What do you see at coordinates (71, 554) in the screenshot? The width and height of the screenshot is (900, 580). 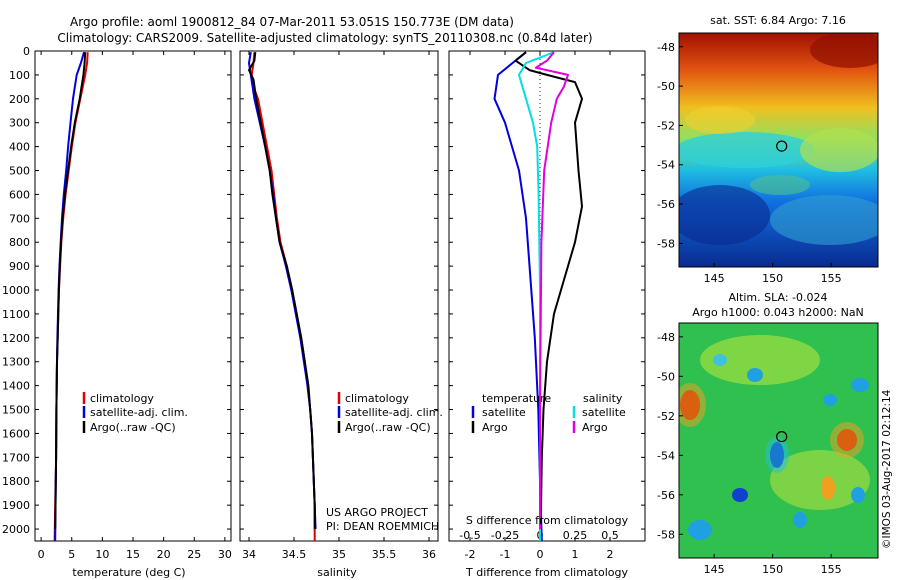 I see `x-tick-label: 5` at bounding box center [71, 554].